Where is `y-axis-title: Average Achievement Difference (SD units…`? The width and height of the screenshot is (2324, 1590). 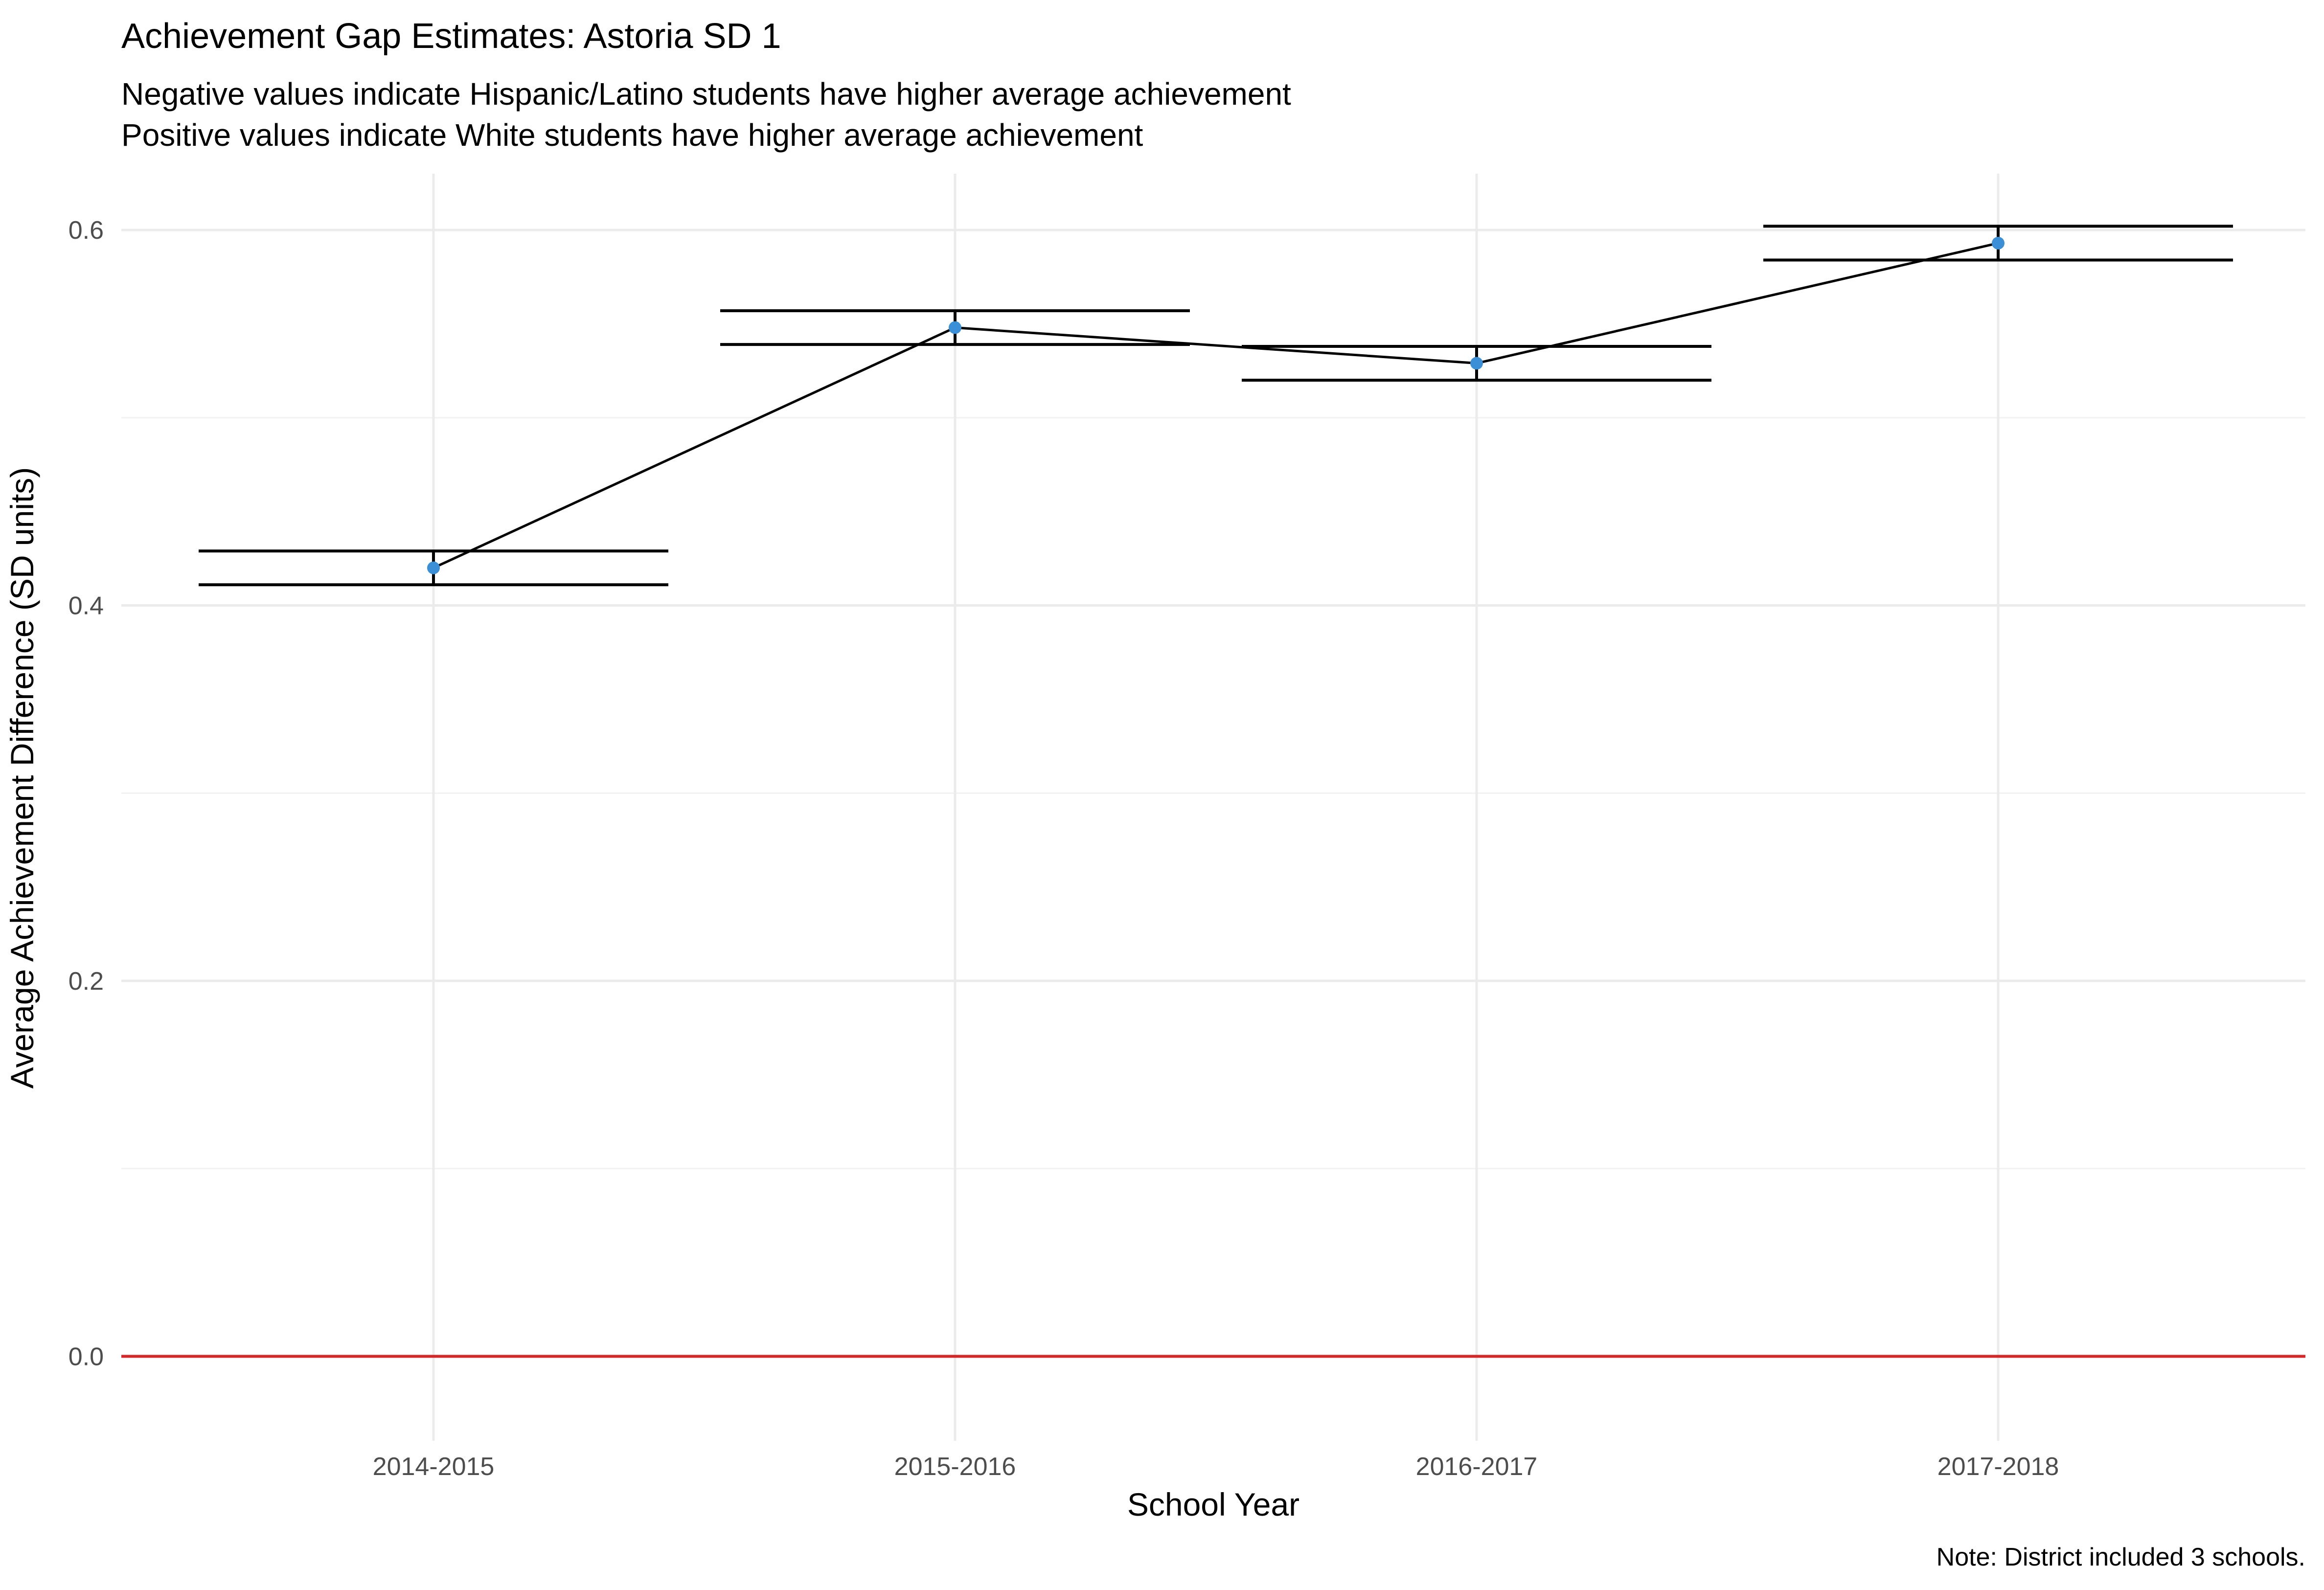 y-axis-title: Average Achievement Difference (SD units… is located at coordinates (22, 778).